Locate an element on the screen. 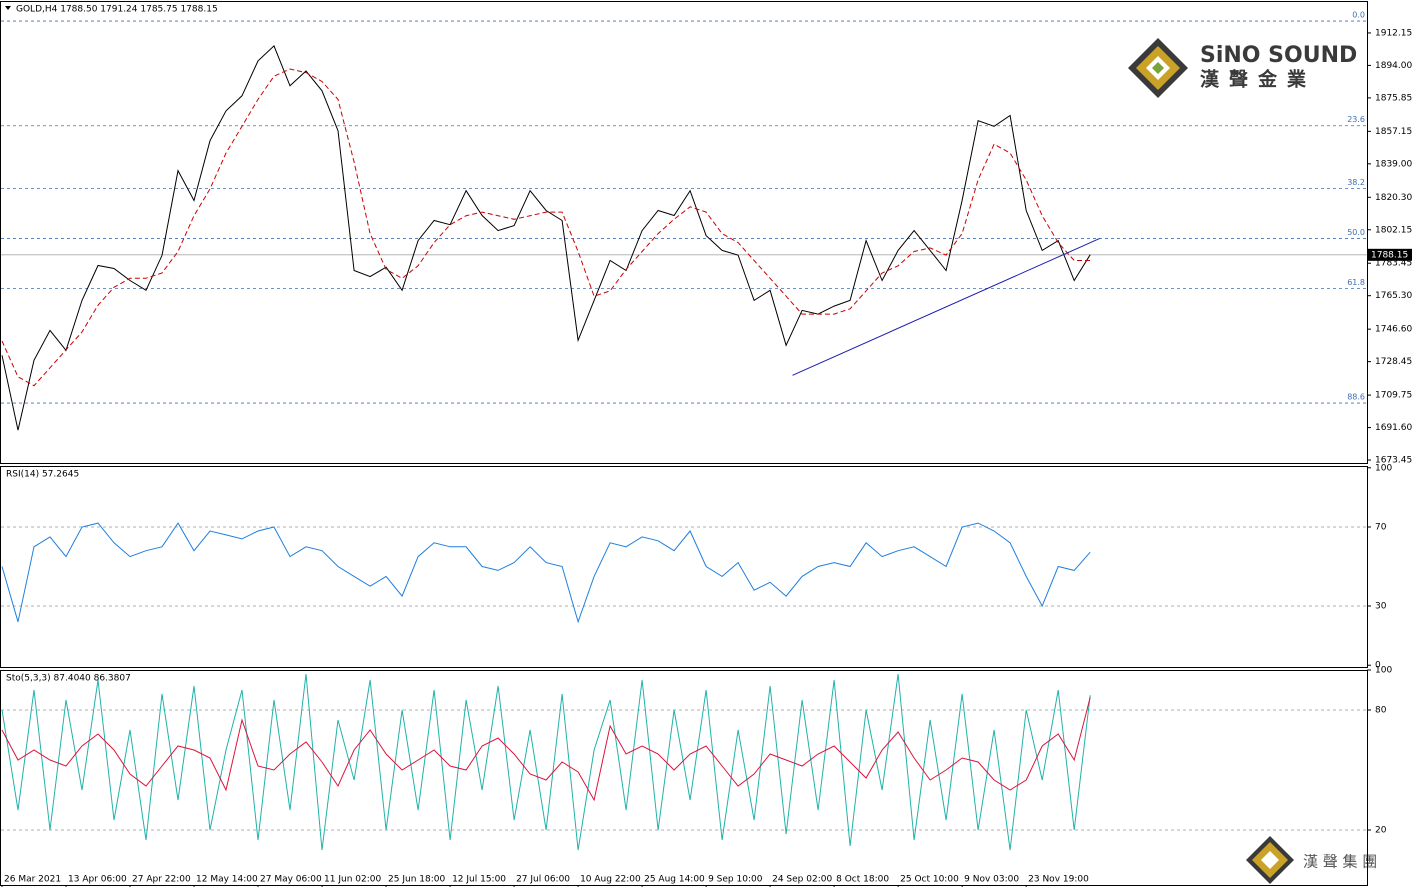 The width and height of the screenshot is (1413, 887). panel-title: Sto(5,3,3) 87.4040 86.3807 is located at coordinates (68, 679).